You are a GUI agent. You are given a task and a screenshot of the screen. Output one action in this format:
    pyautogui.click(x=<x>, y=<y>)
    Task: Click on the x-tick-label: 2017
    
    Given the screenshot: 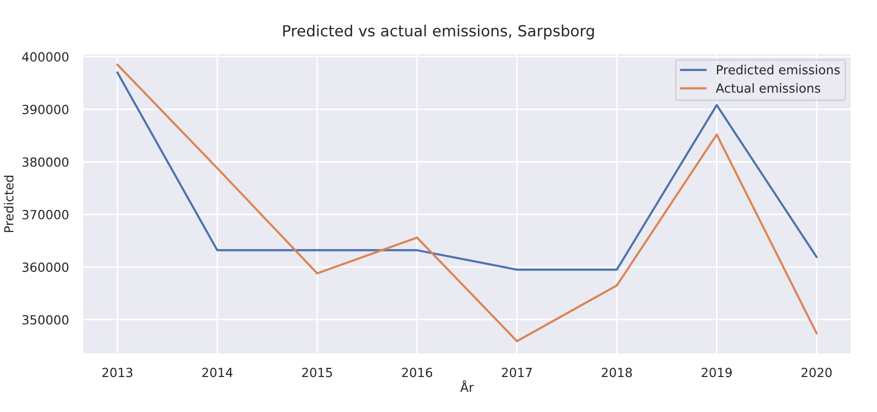 What is the action you would take?
    pyautogui.click(x=517, y=373)
    